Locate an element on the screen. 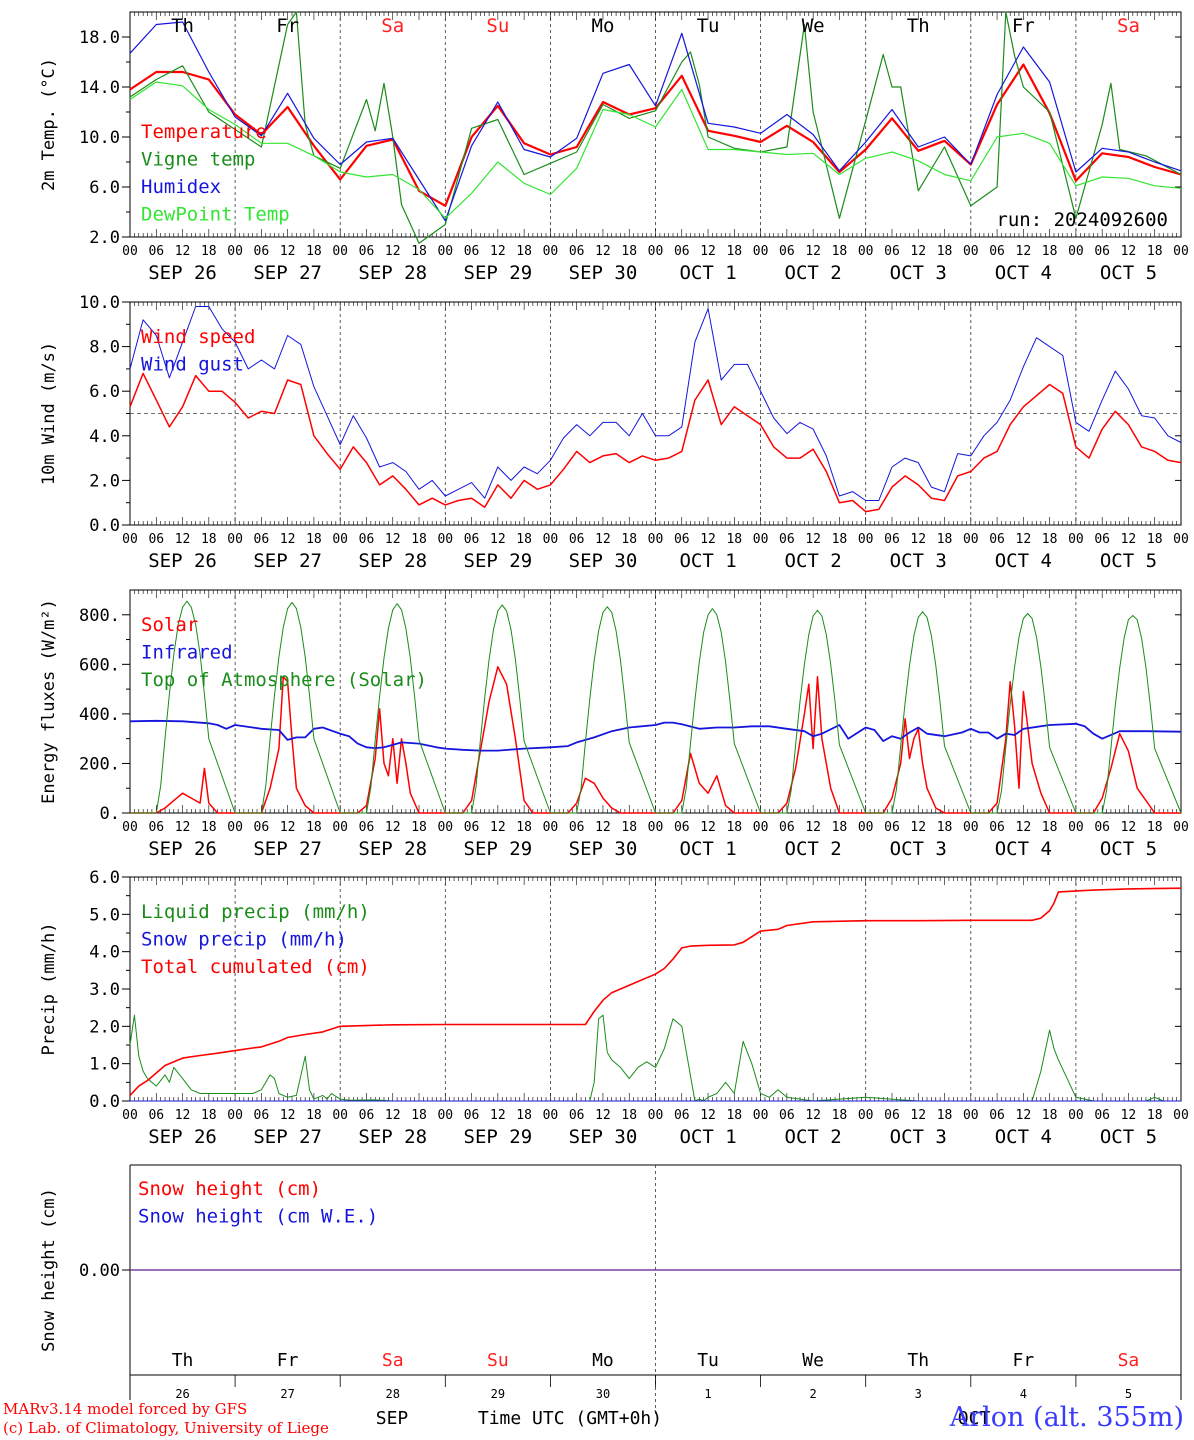 The image size is (1194, 1440). y-tick-label: 3.0 is located at coordinates (104, 990).